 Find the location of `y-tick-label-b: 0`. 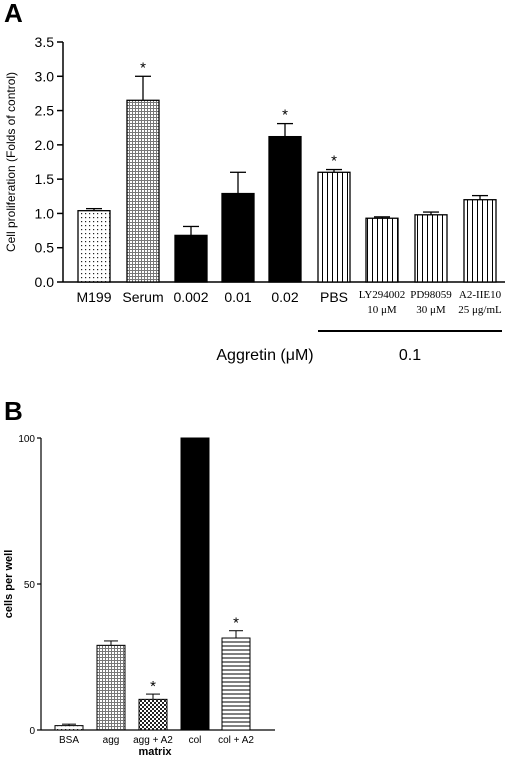

y-tick-label-b: 0 is located at coordinates (32, 731).